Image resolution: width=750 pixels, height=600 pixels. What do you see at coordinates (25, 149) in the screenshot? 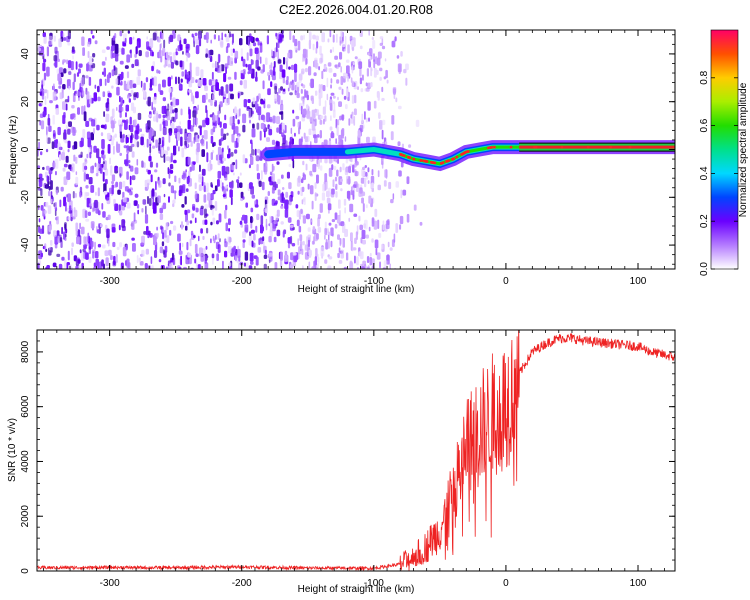
I see `y-tick-label: 0` at bounding box center [25, 149].